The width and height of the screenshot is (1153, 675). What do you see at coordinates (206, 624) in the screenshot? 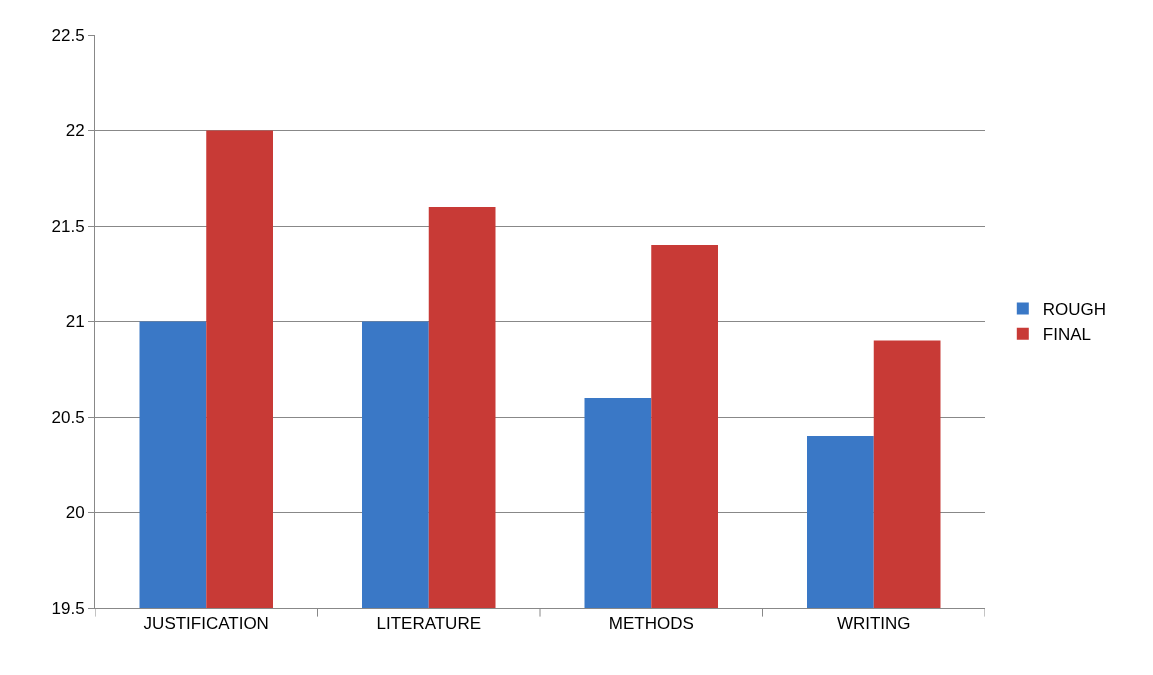
I see `x-tick-label: JUSTIFICATION` at bounding box center [206, 624].